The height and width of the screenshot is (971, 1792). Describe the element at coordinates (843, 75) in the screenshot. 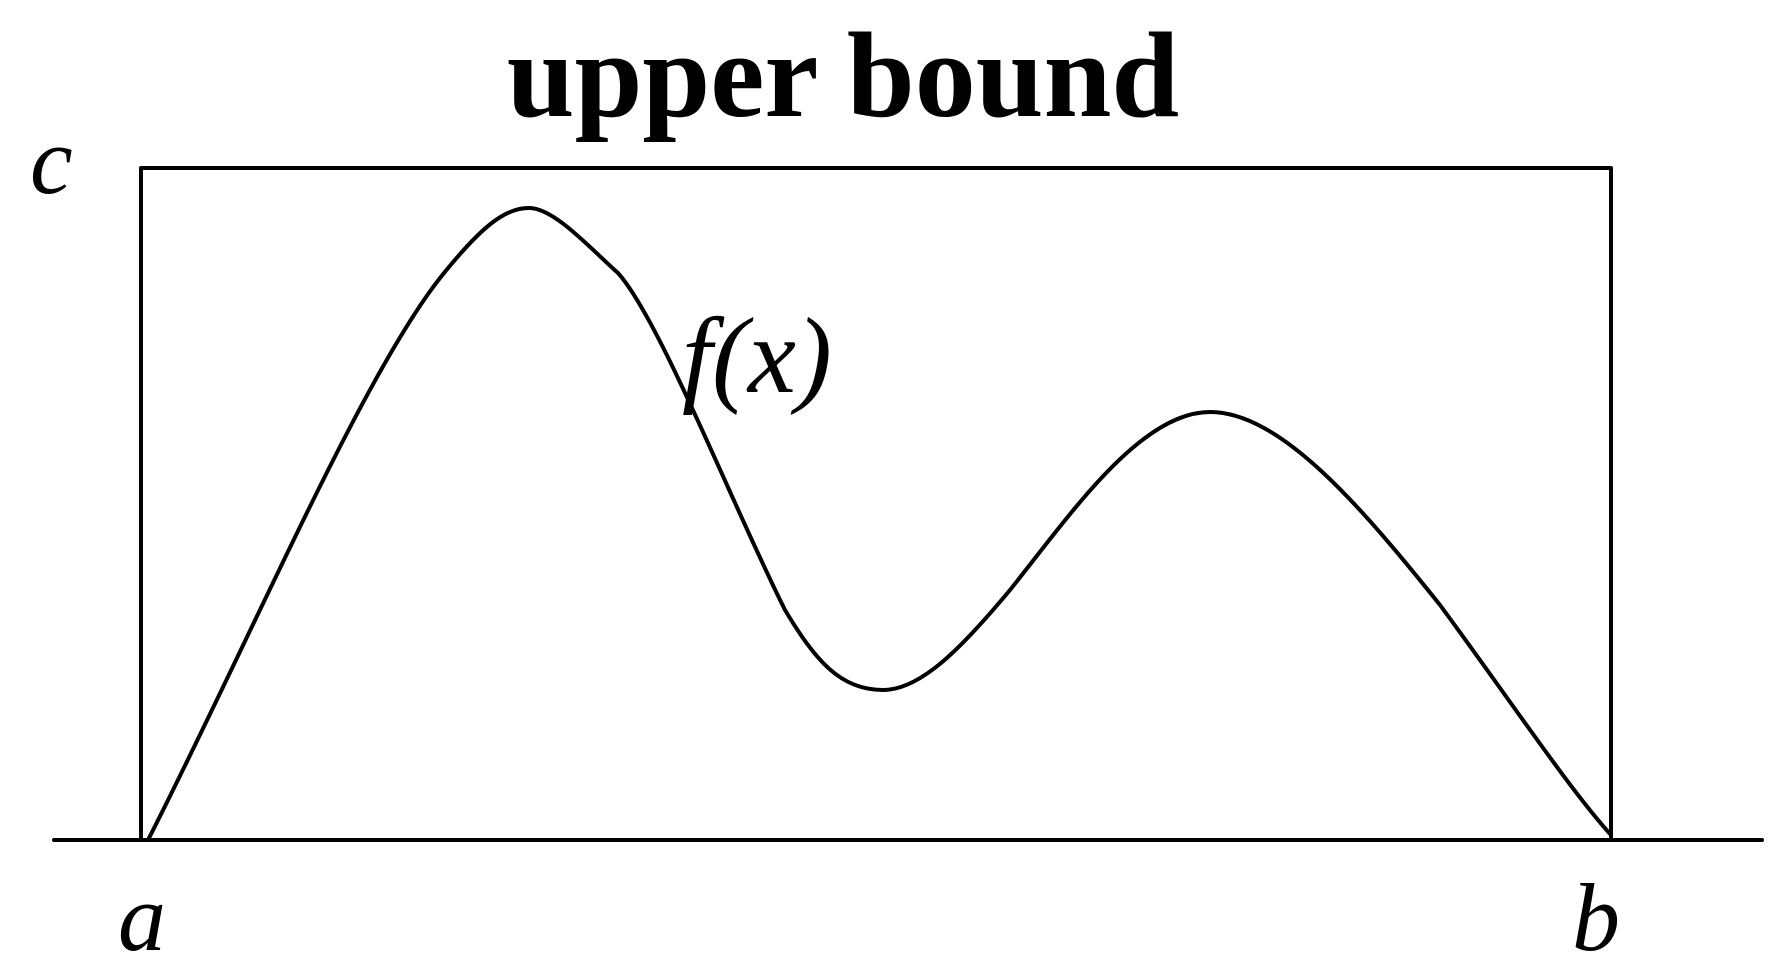

I see `diagram-title: upper bound` at that location.